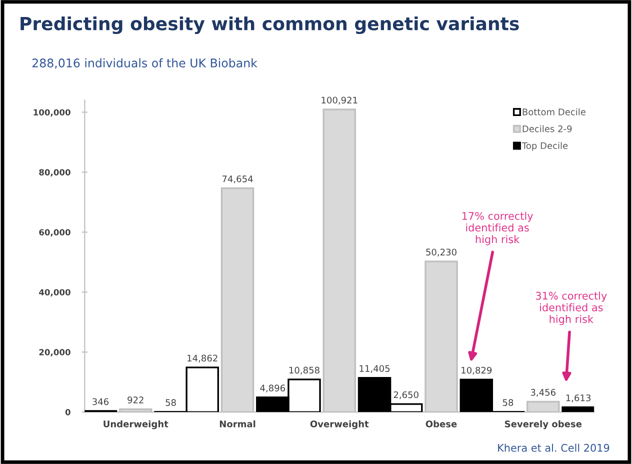 The image size is (632, 464). Describe the element at coordinates (543, 425) in the screenshot. I see `x-tick-label: Severely obese` at that location.